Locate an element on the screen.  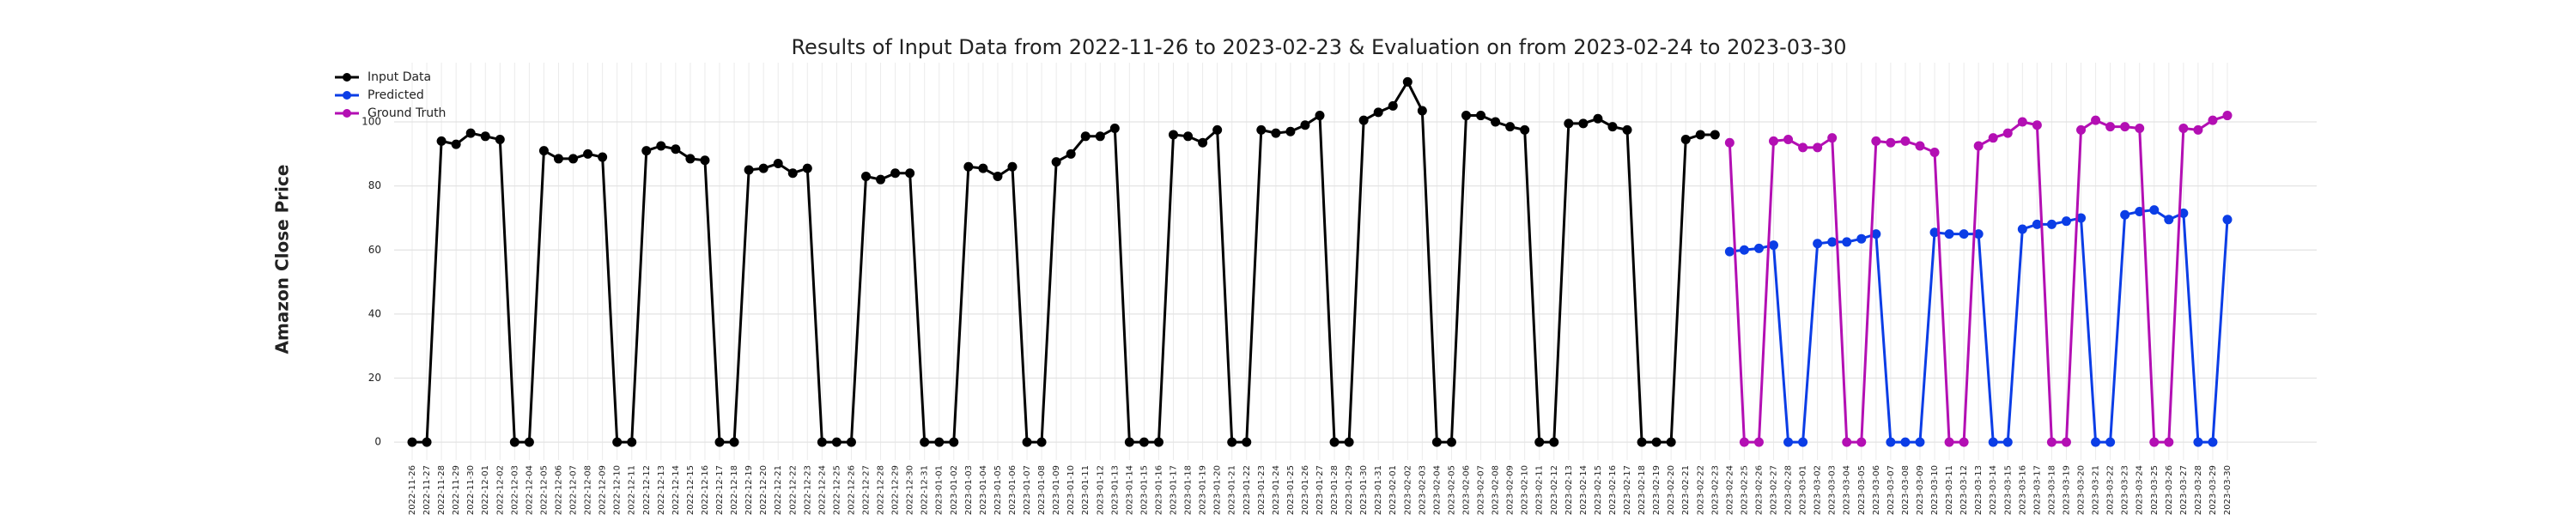
x-tick-label: 2023-01-09 is located at coordinates (1056, 490).